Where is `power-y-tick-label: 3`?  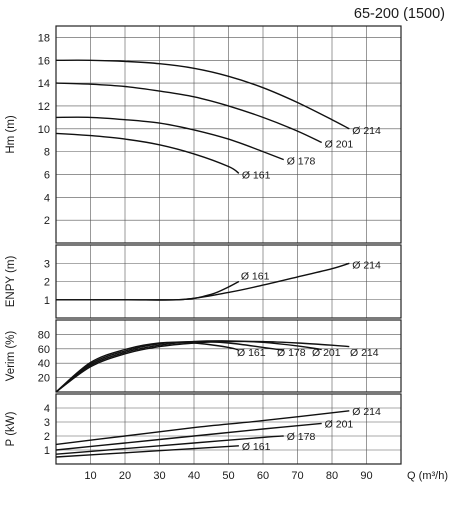 power-y-tick-label: 3 is located at coordinates (47, 423).